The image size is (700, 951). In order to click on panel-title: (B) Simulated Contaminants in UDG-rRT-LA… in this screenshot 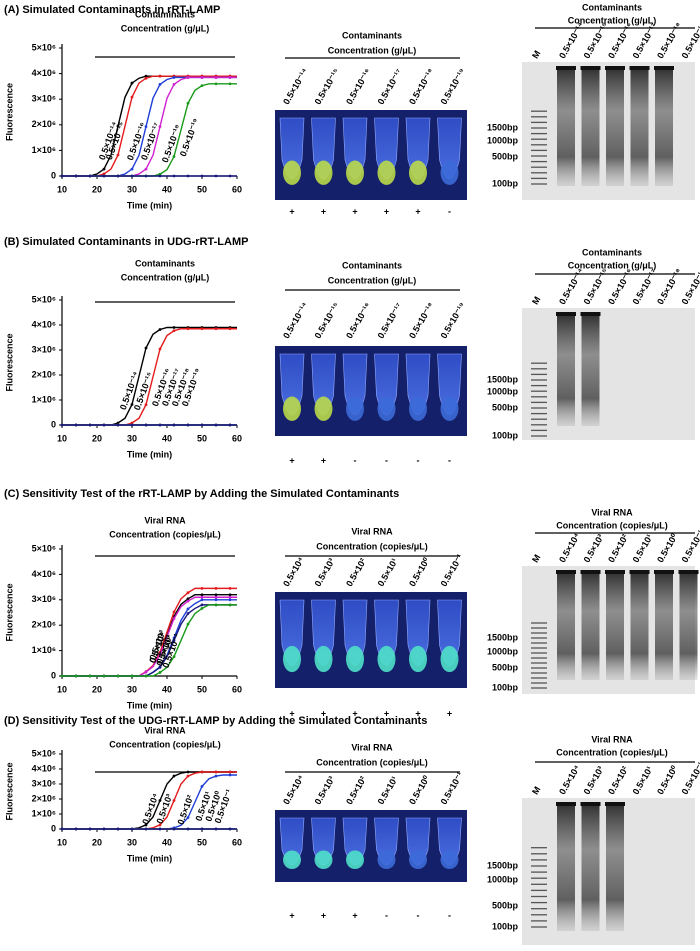, I will do `click(126, 242)`.